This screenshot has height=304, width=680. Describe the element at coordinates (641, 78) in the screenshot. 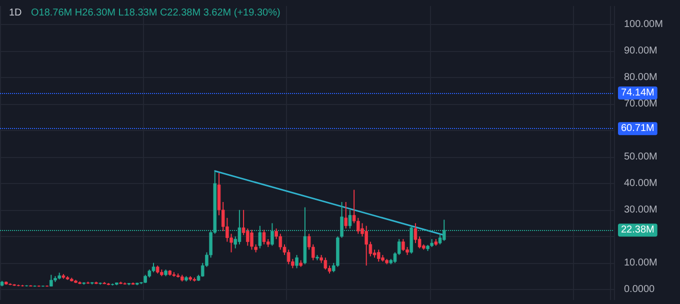

I see `y-tick-label: 80.00M` at that location.